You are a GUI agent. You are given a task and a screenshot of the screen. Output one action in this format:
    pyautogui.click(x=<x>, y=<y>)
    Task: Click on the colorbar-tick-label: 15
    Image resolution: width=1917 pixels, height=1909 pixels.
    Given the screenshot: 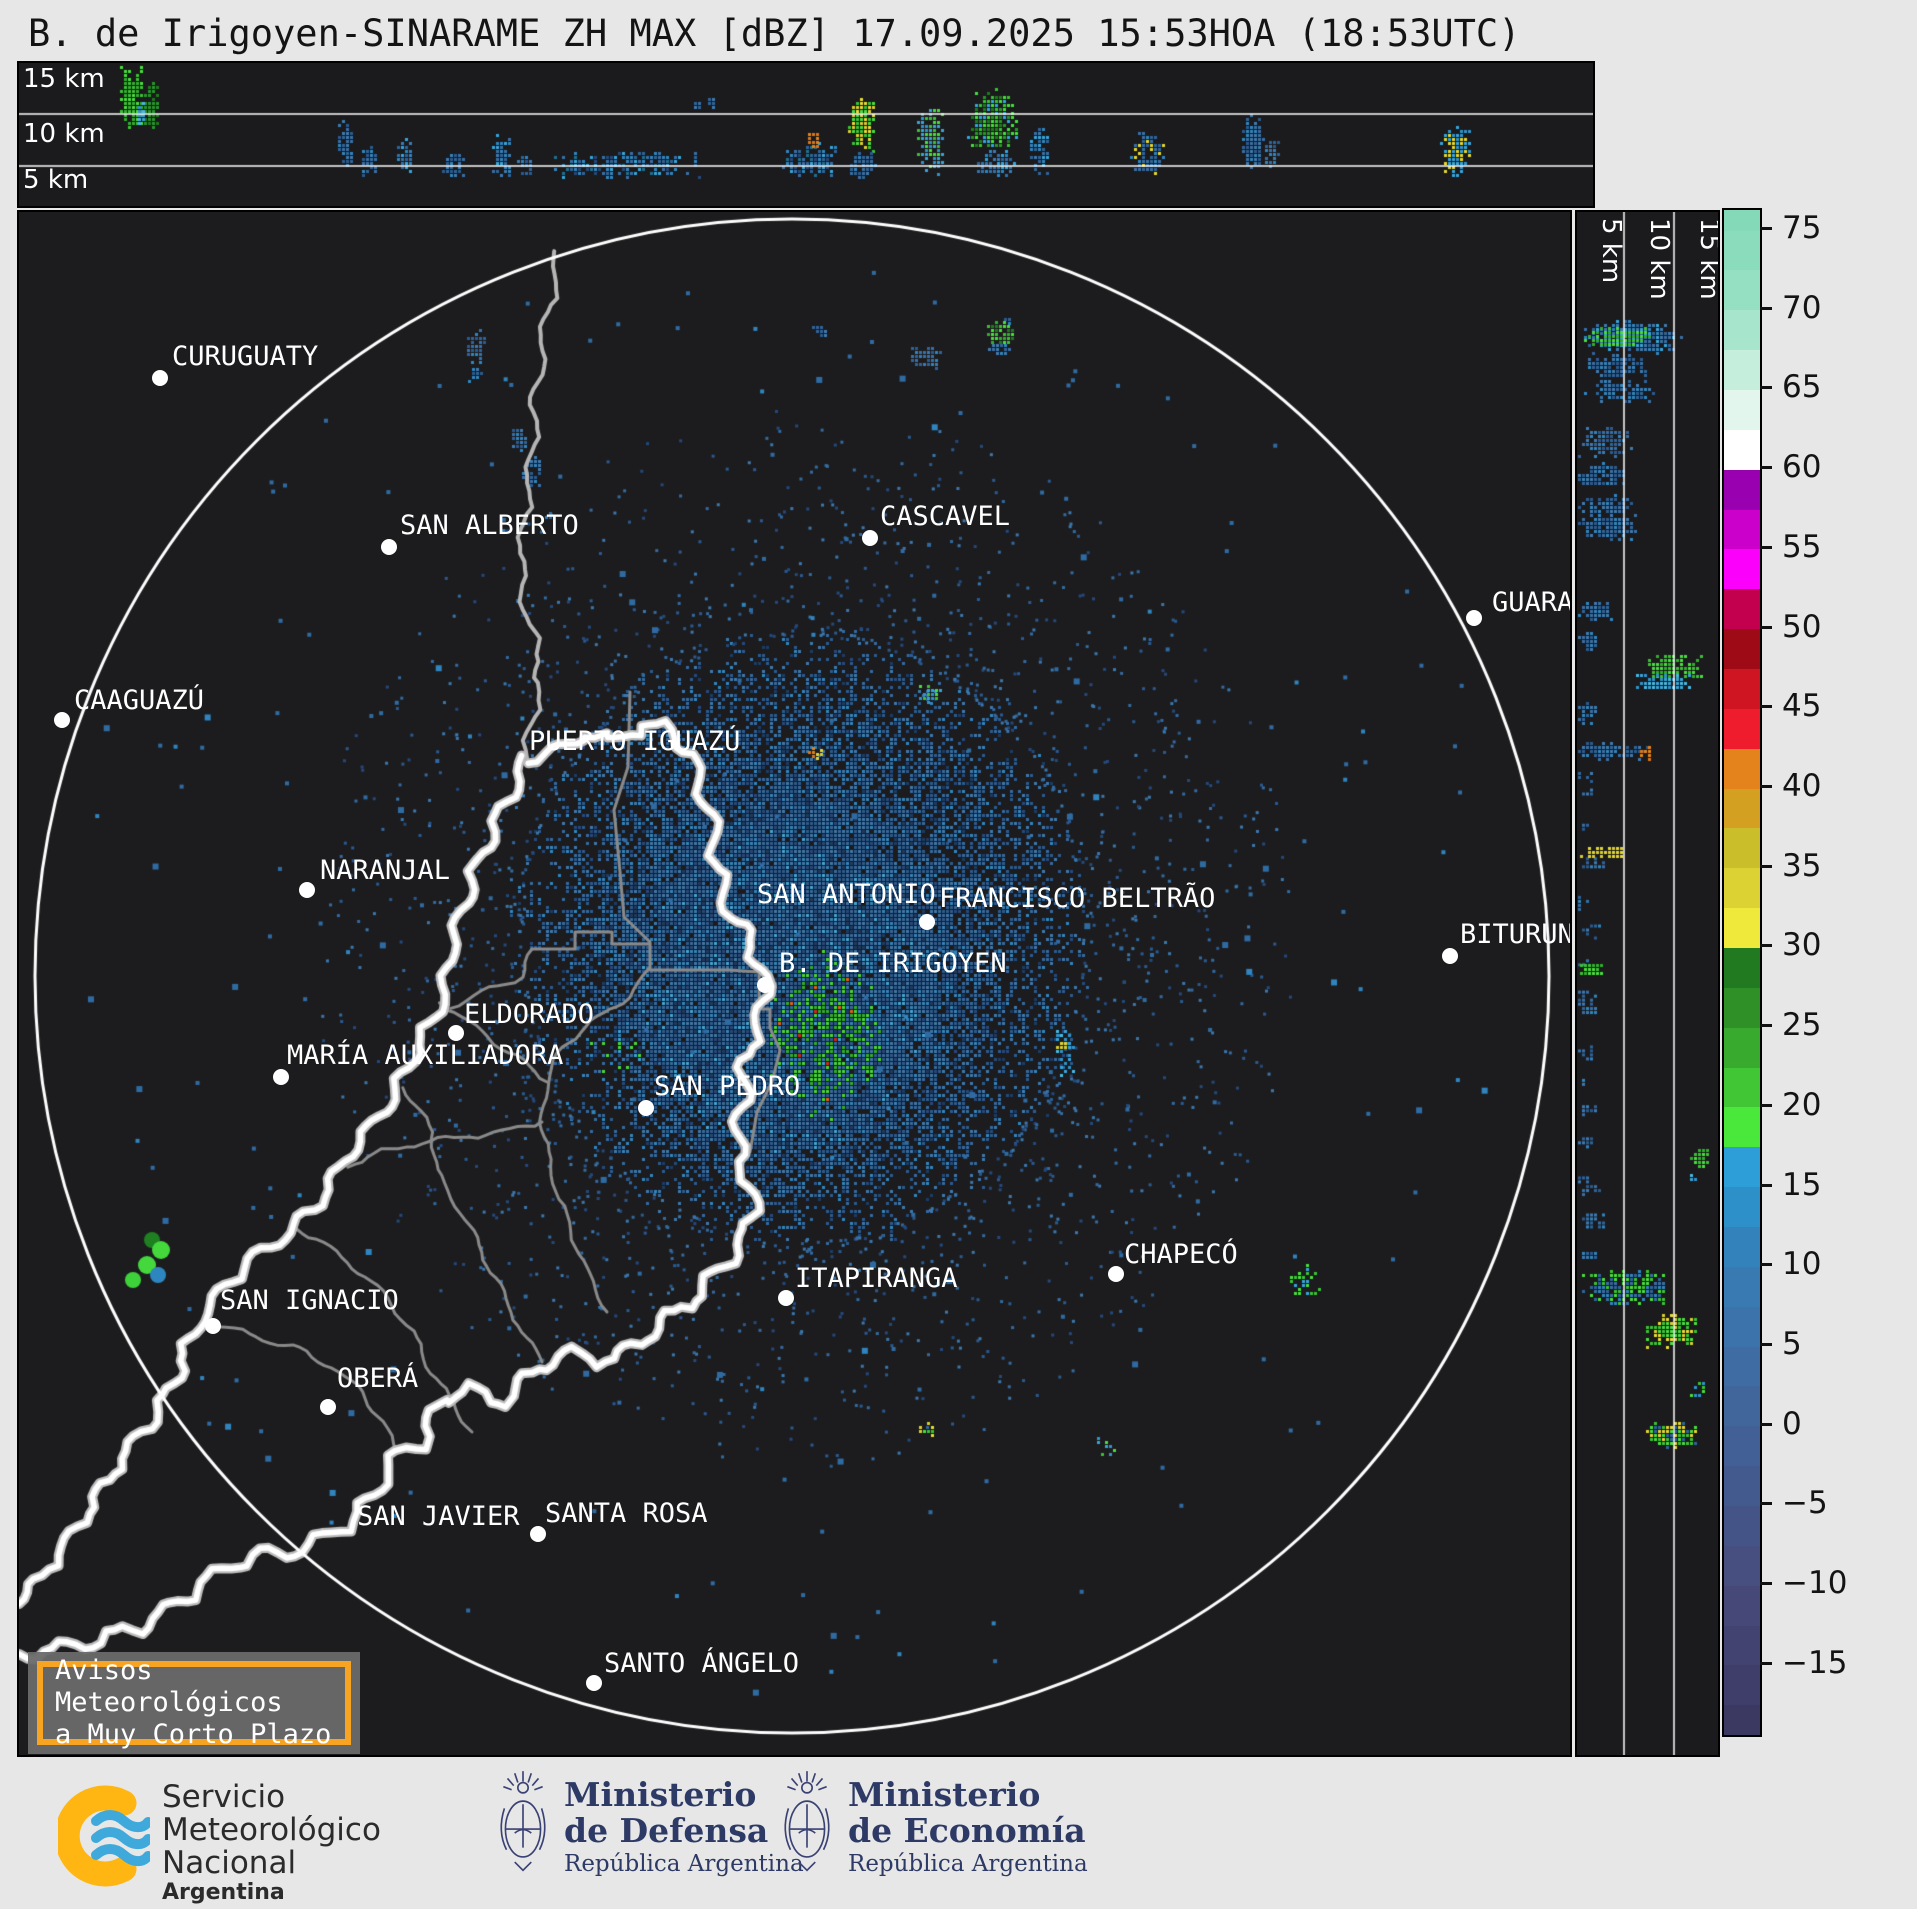 What is the action you would take?
    pyautogui.click(x=1802, y=1184)
    